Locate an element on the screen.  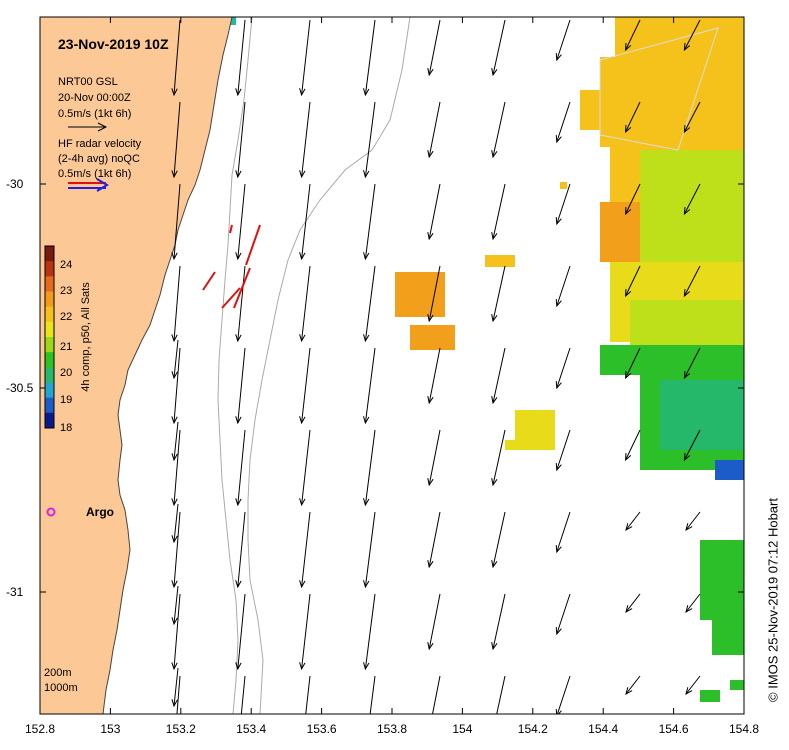
argo-float-marker is located at coordinates (51, 512).